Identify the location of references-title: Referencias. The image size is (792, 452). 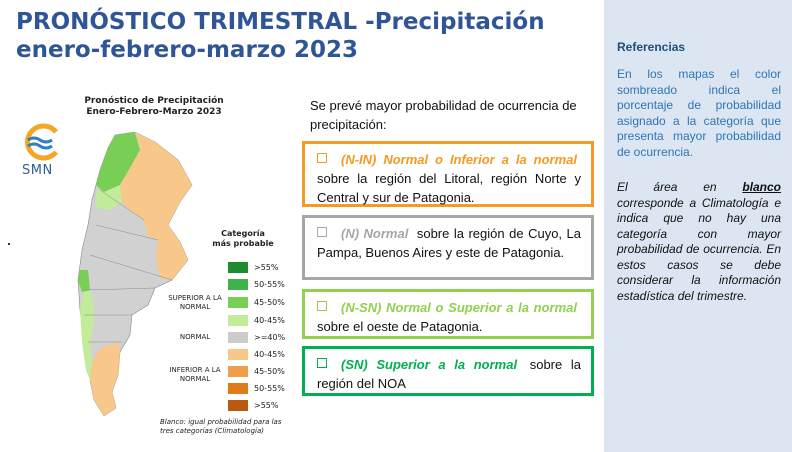
(651, 47).